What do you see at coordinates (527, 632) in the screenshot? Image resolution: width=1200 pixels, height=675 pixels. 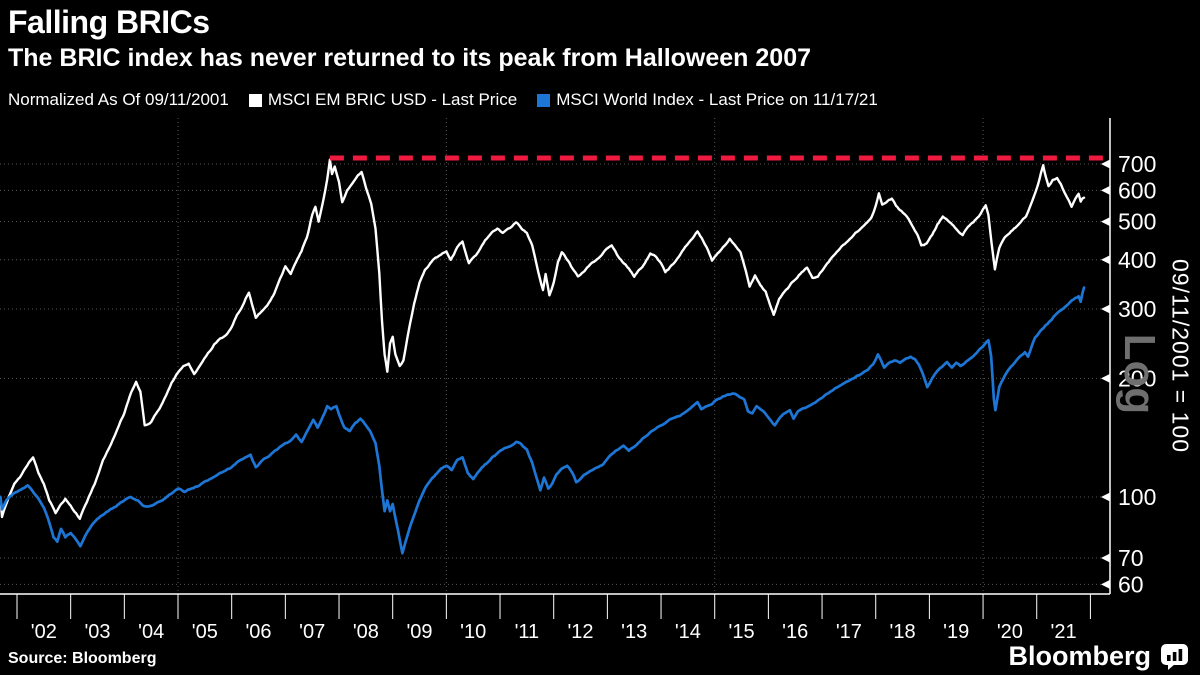 I see `x-tick-label: '11` at bounding box center [527, 632].